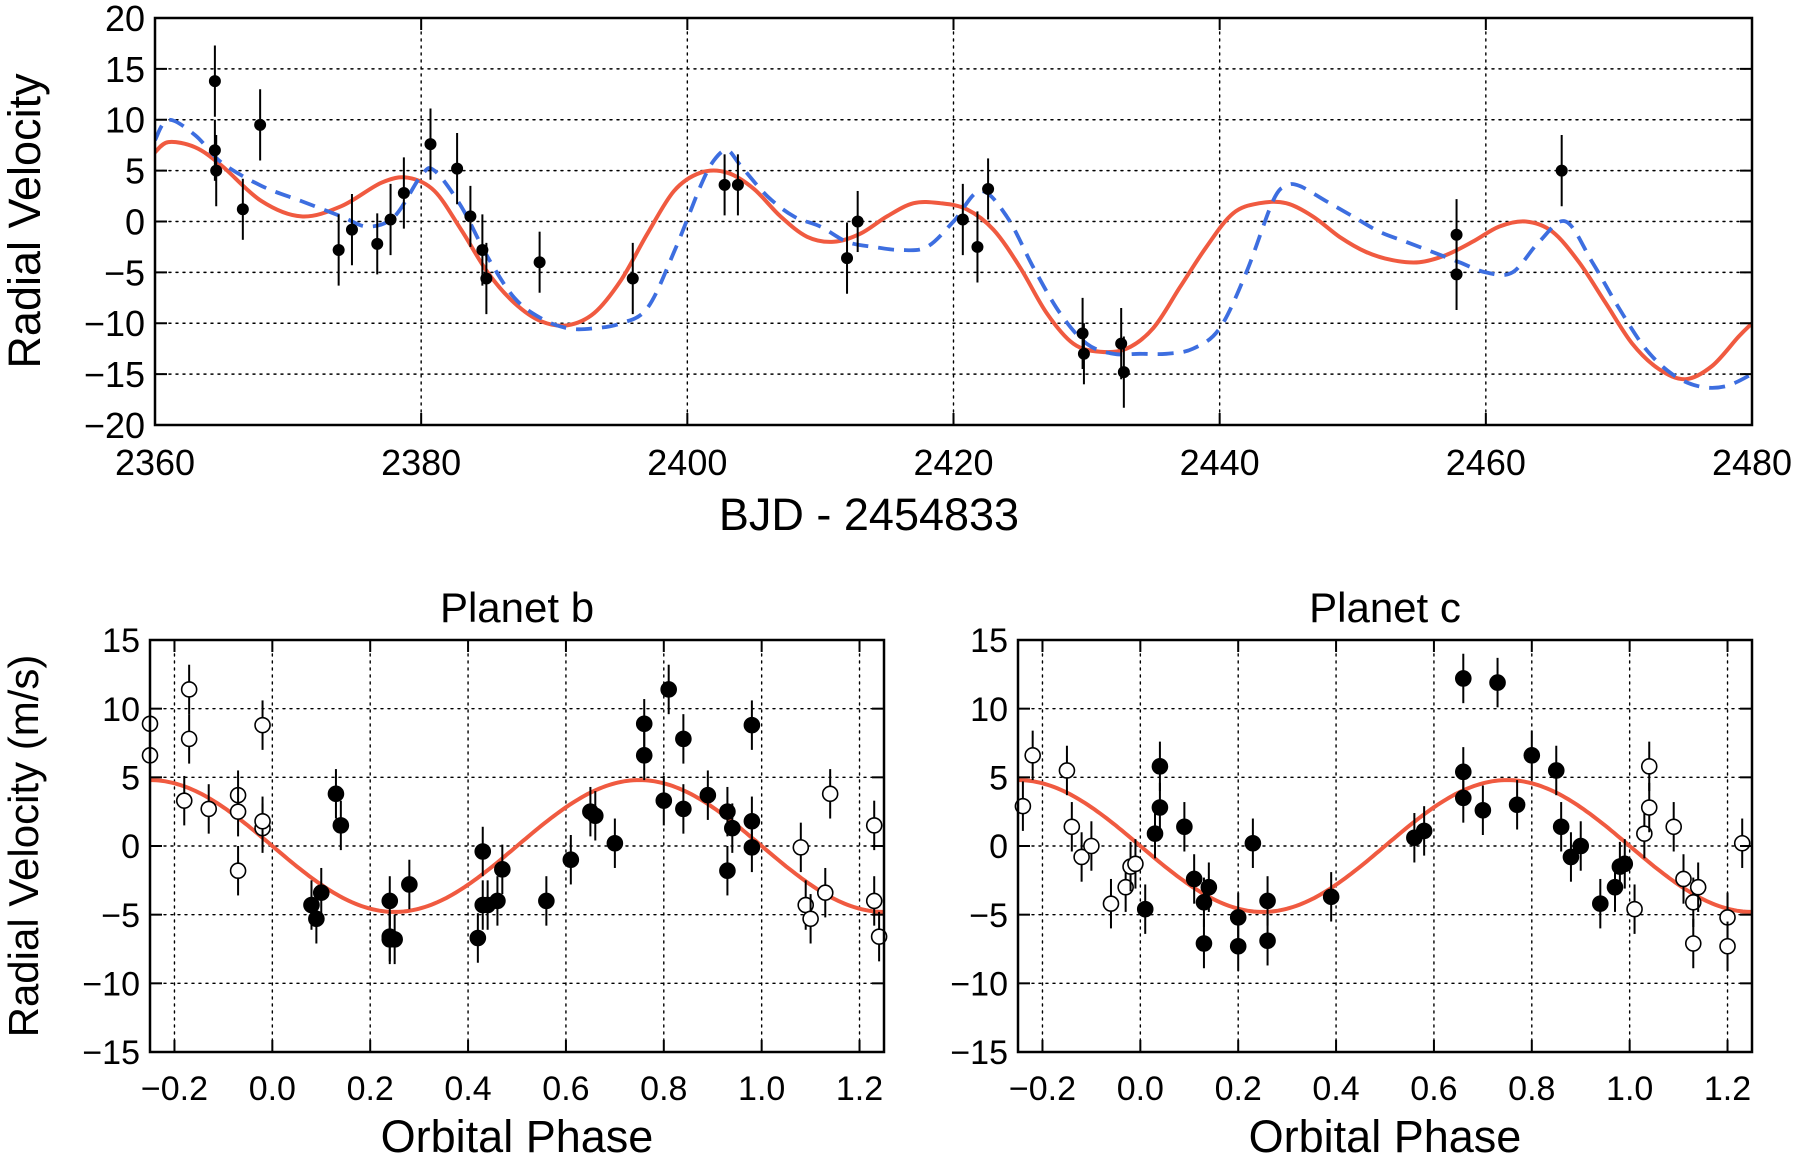 Image resolution: width=1800 pixels, height=1157 pixels. What do you see at coordinates (979, 1053) in the screenshot?
I see `c-y-tick-label: −15` at bounding box center [979, 1053].